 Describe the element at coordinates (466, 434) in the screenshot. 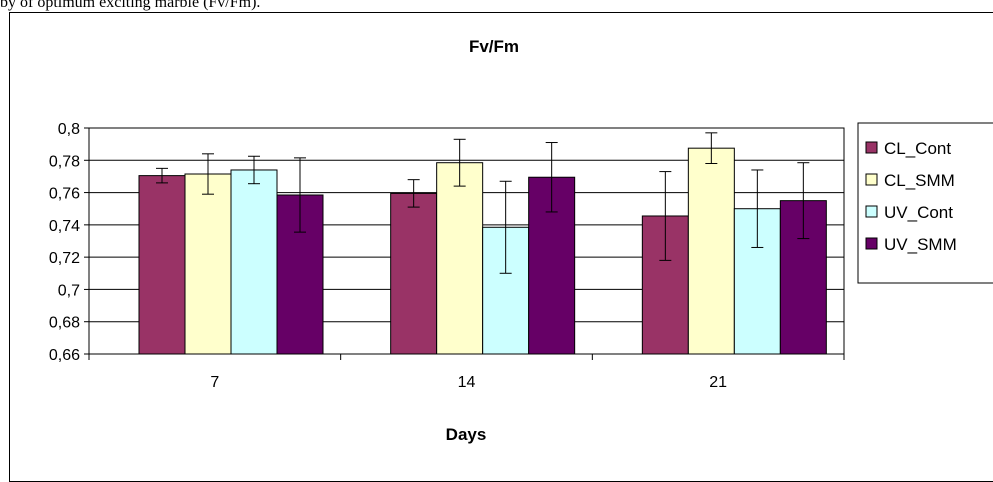

I see `x-axis-label: Days` at that location.